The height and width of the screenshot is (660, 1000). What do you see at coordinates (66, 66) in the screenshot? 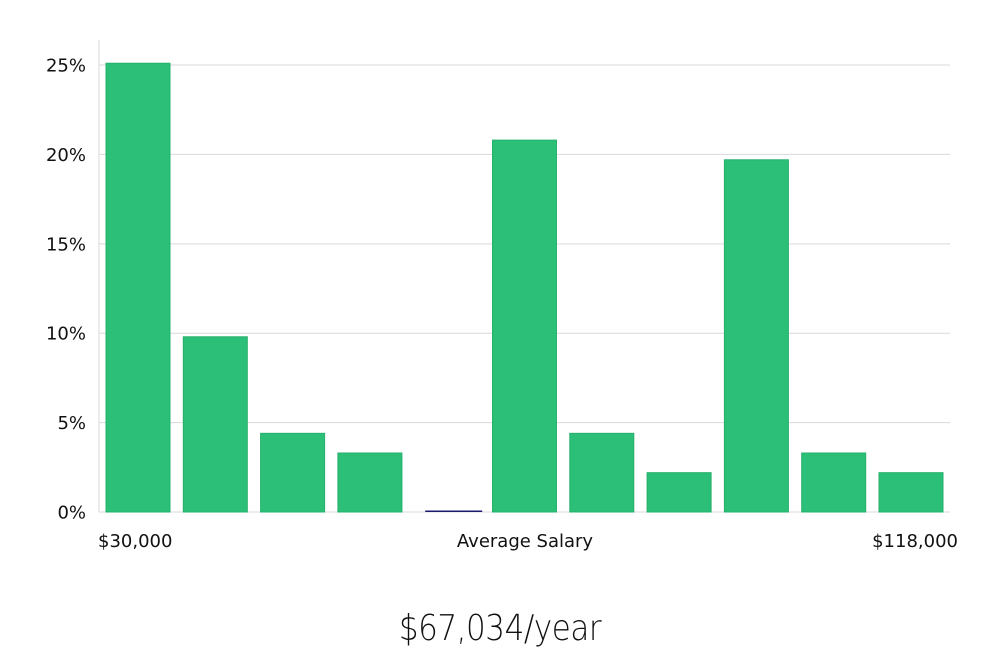
I see `y-tick-label: 25%` at bounding box center [66, 66].